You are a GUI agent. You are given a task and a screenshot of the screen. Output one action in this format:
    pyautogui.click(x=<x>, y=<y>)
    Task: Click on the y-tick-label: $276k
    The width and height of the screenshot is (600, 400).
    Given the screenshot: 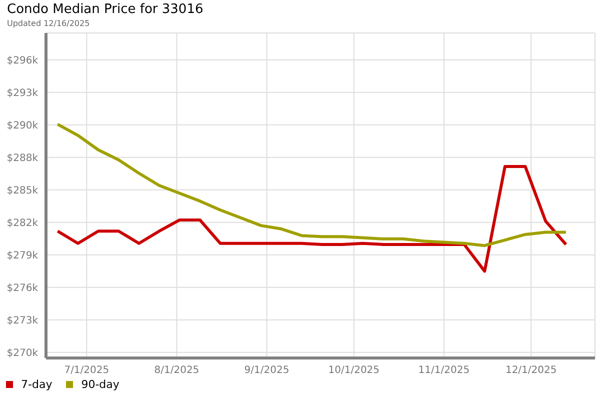 What is the action you would take?
    pyautogui.click(x=22, y=288)
    